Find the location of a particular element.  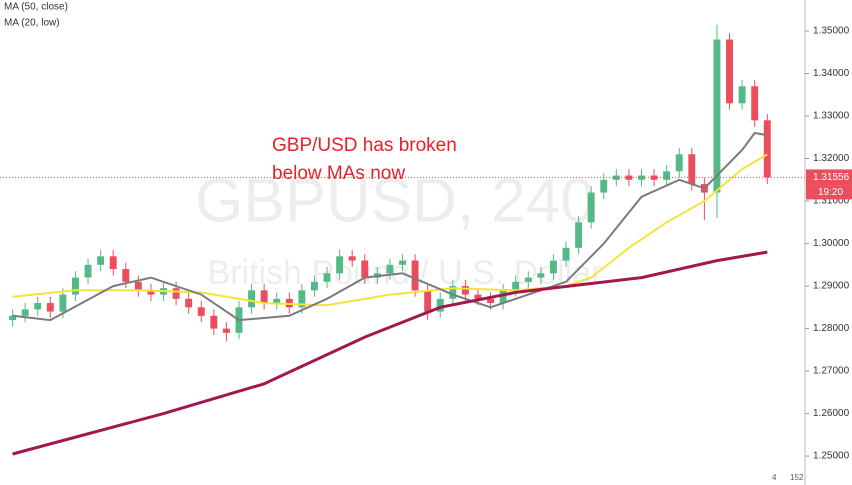

last-price-box is located at coordinates (829, 177).